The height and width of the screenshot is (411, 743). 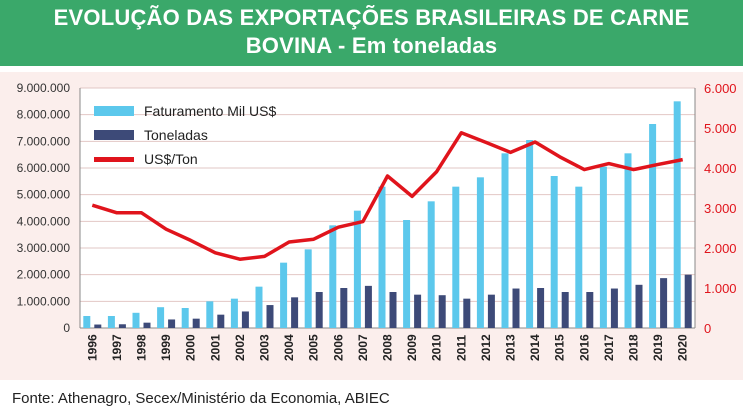 What do you see at coordinates (560, 347) in the screenshot?
I see `x-tick-label: 2015` at bounding box center [560, 347].